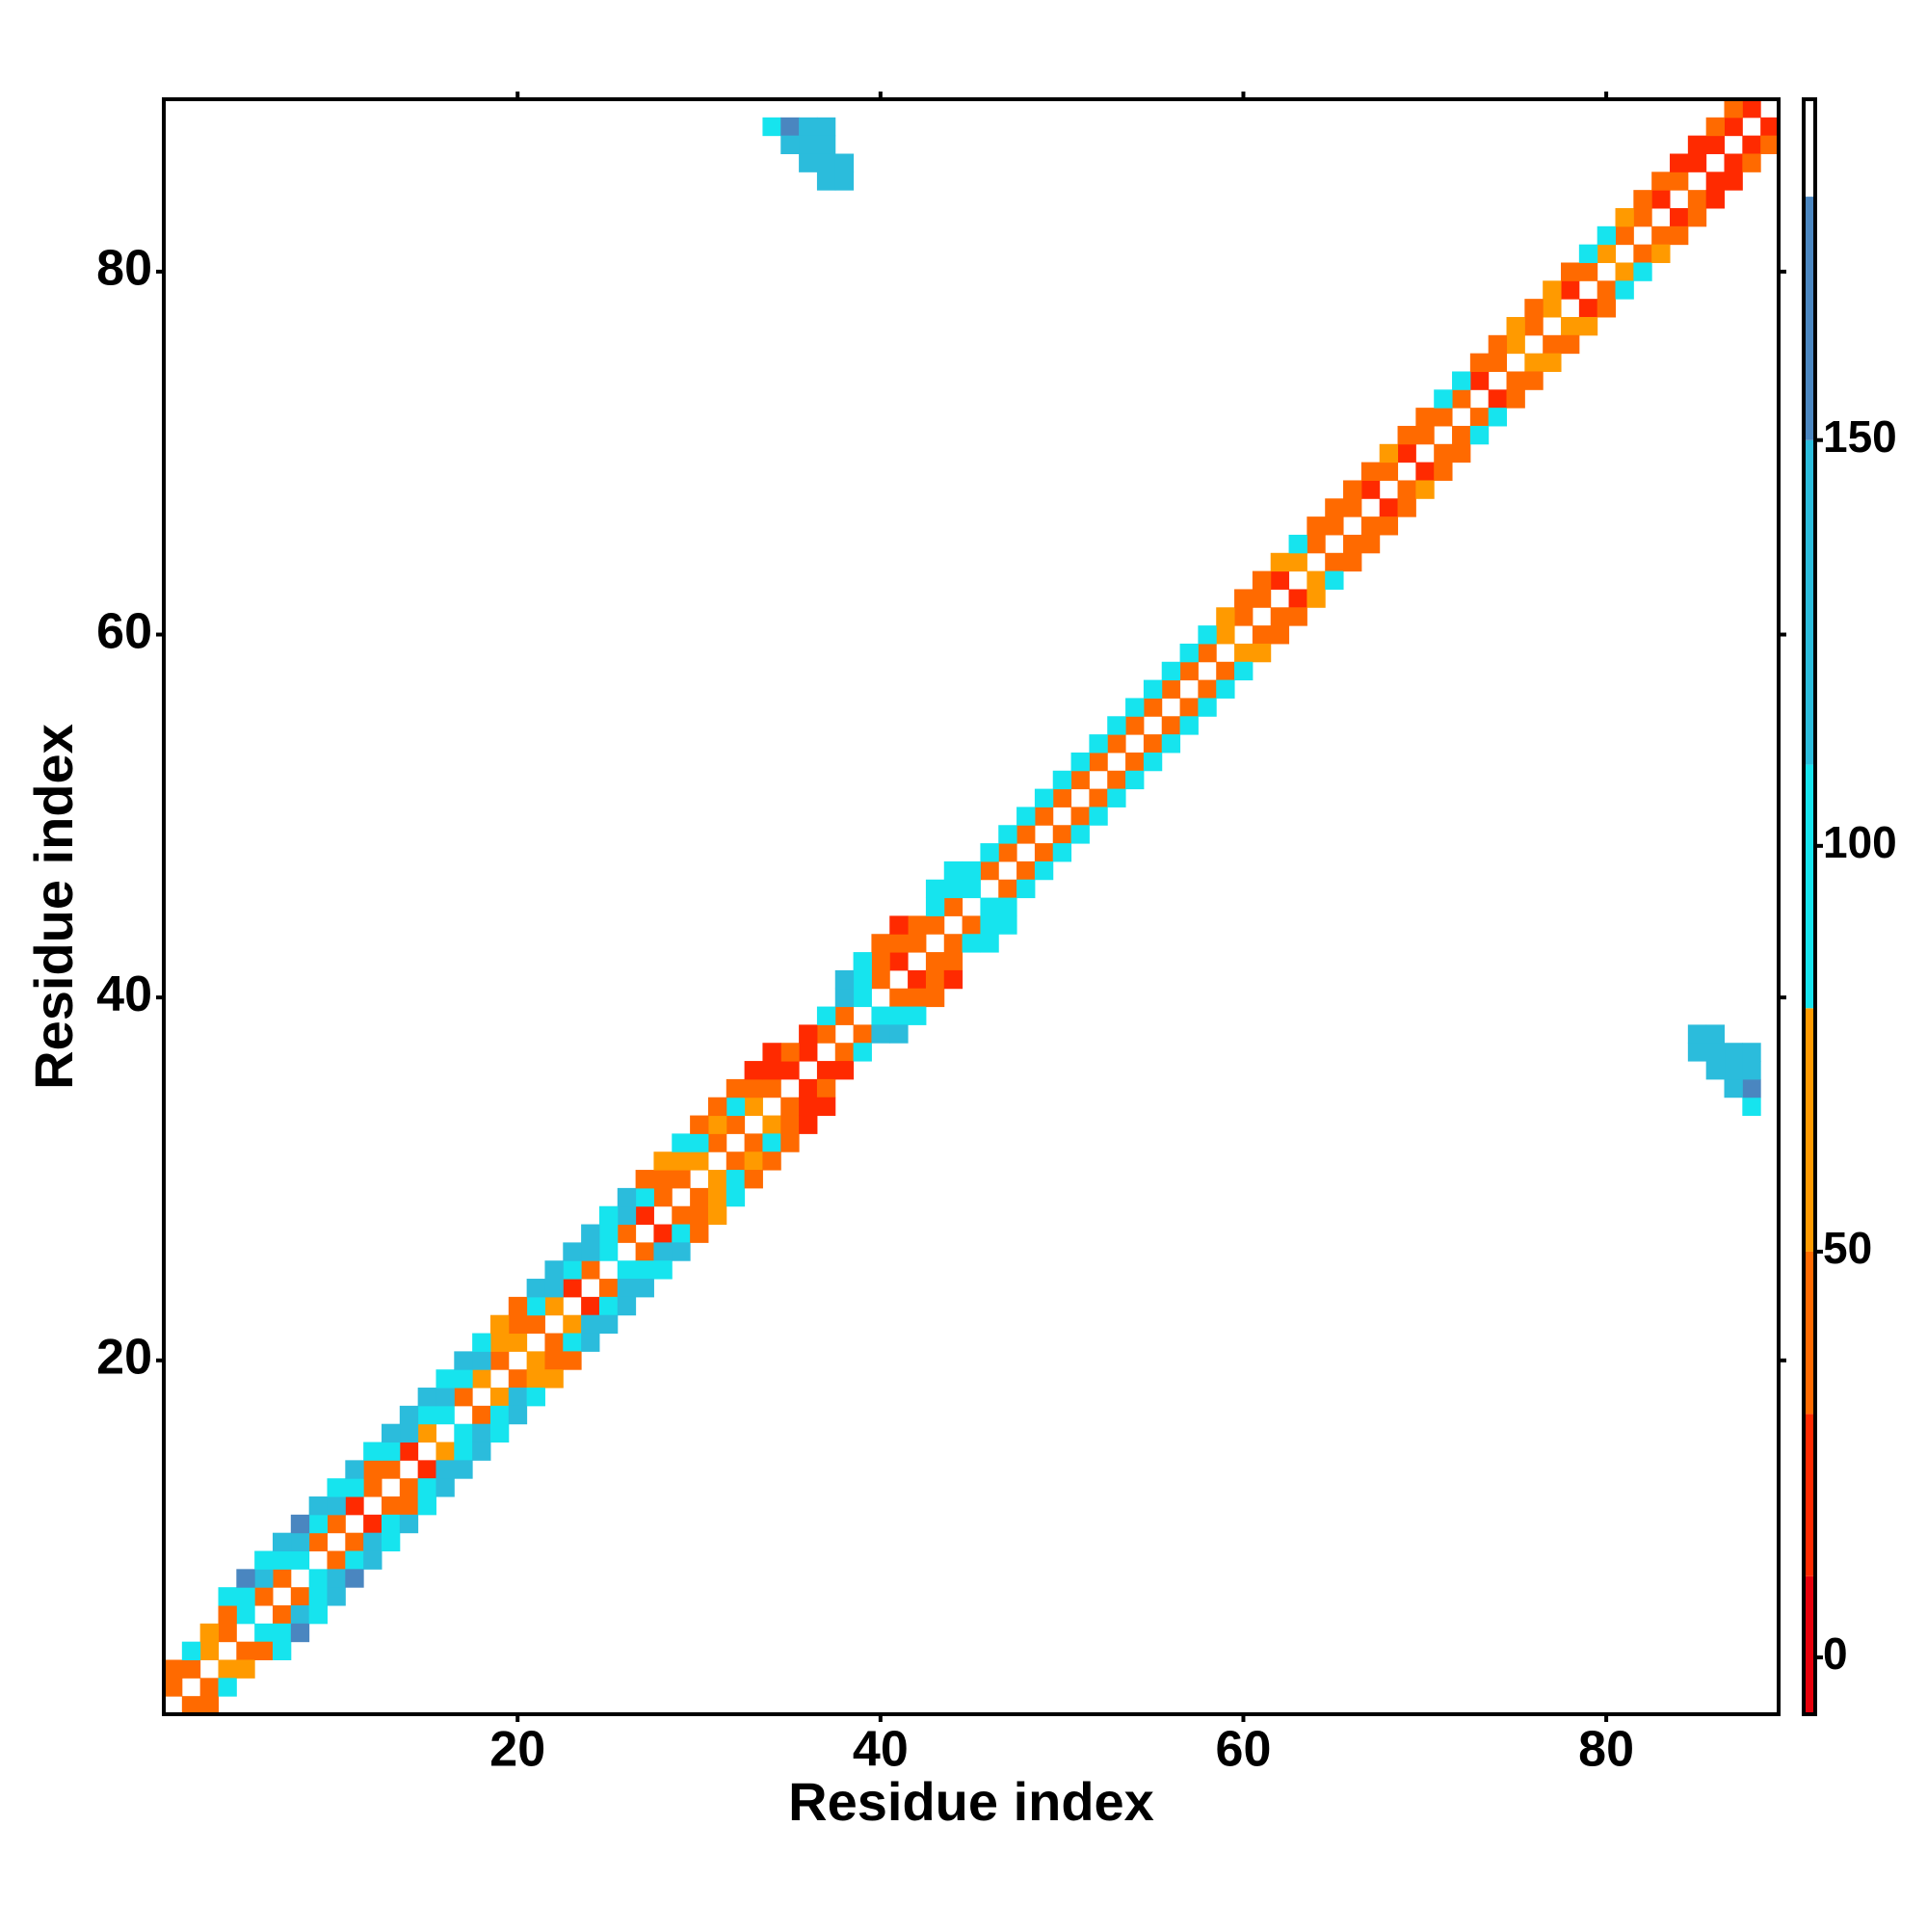 The image size is (1927, 1932). What do you see at coordinates (124, 1358) in the screenshot?
I see `y-tick-label: 20` at bounding box center [124, 1358].